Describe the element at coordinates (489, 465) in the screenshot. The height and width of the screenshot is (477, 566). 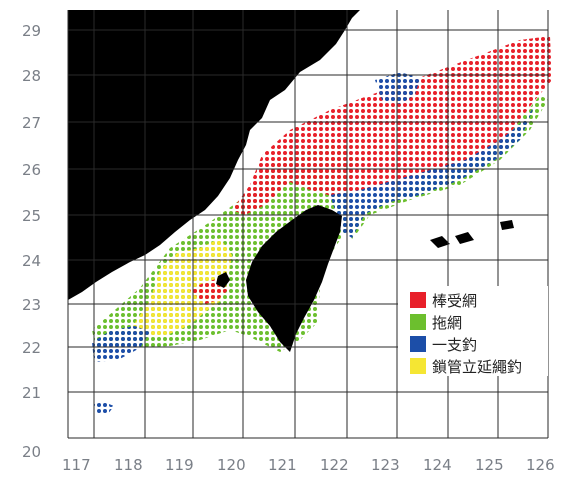
I see `x-tick-label: 125` at that location.